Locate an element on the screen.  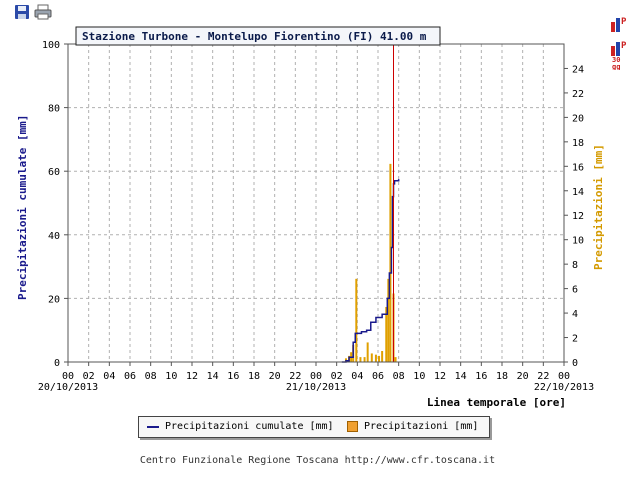
title-box is located at coordinates (258, 36).